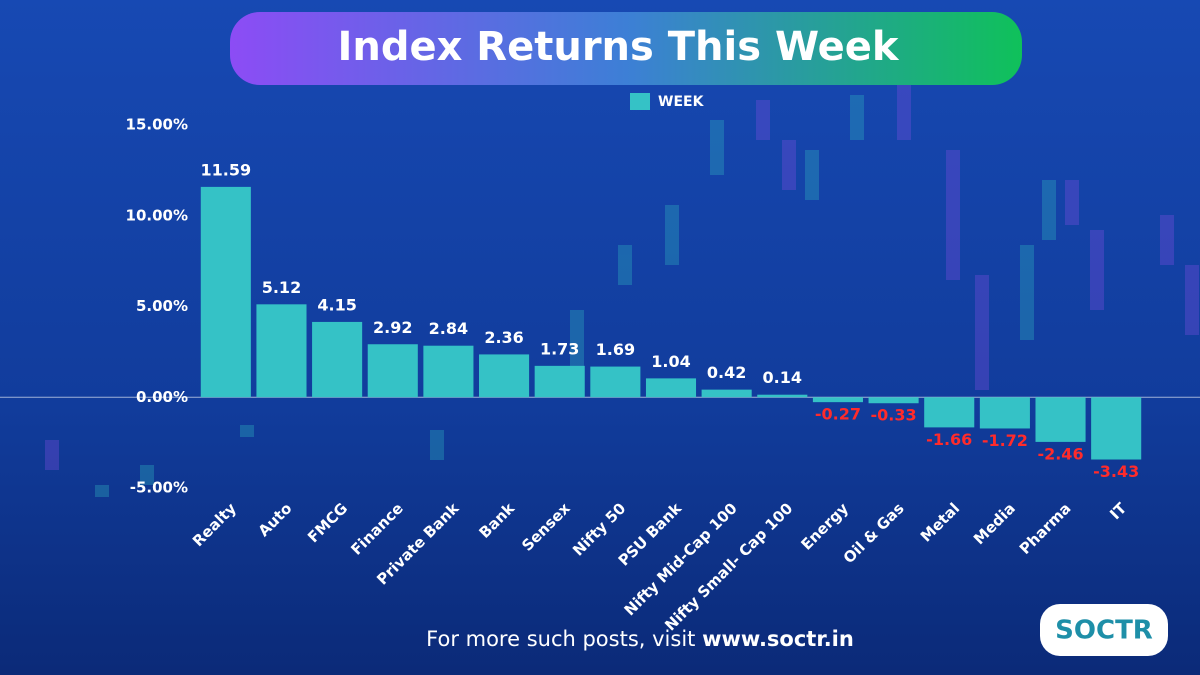  What do you see at coordinates (281, 287) in the screenshot?
I see `value-label: 5.12` at bounding box center [281, 287].